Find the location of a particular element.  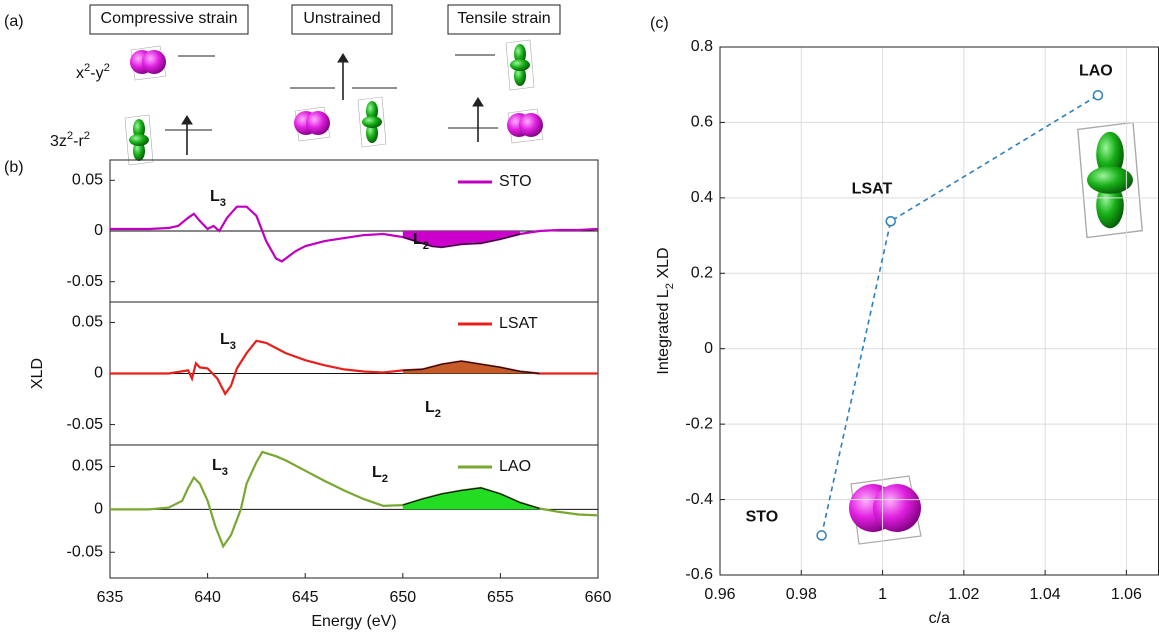

y-tick-label: -0.4 is located at coordinates (699, 499).